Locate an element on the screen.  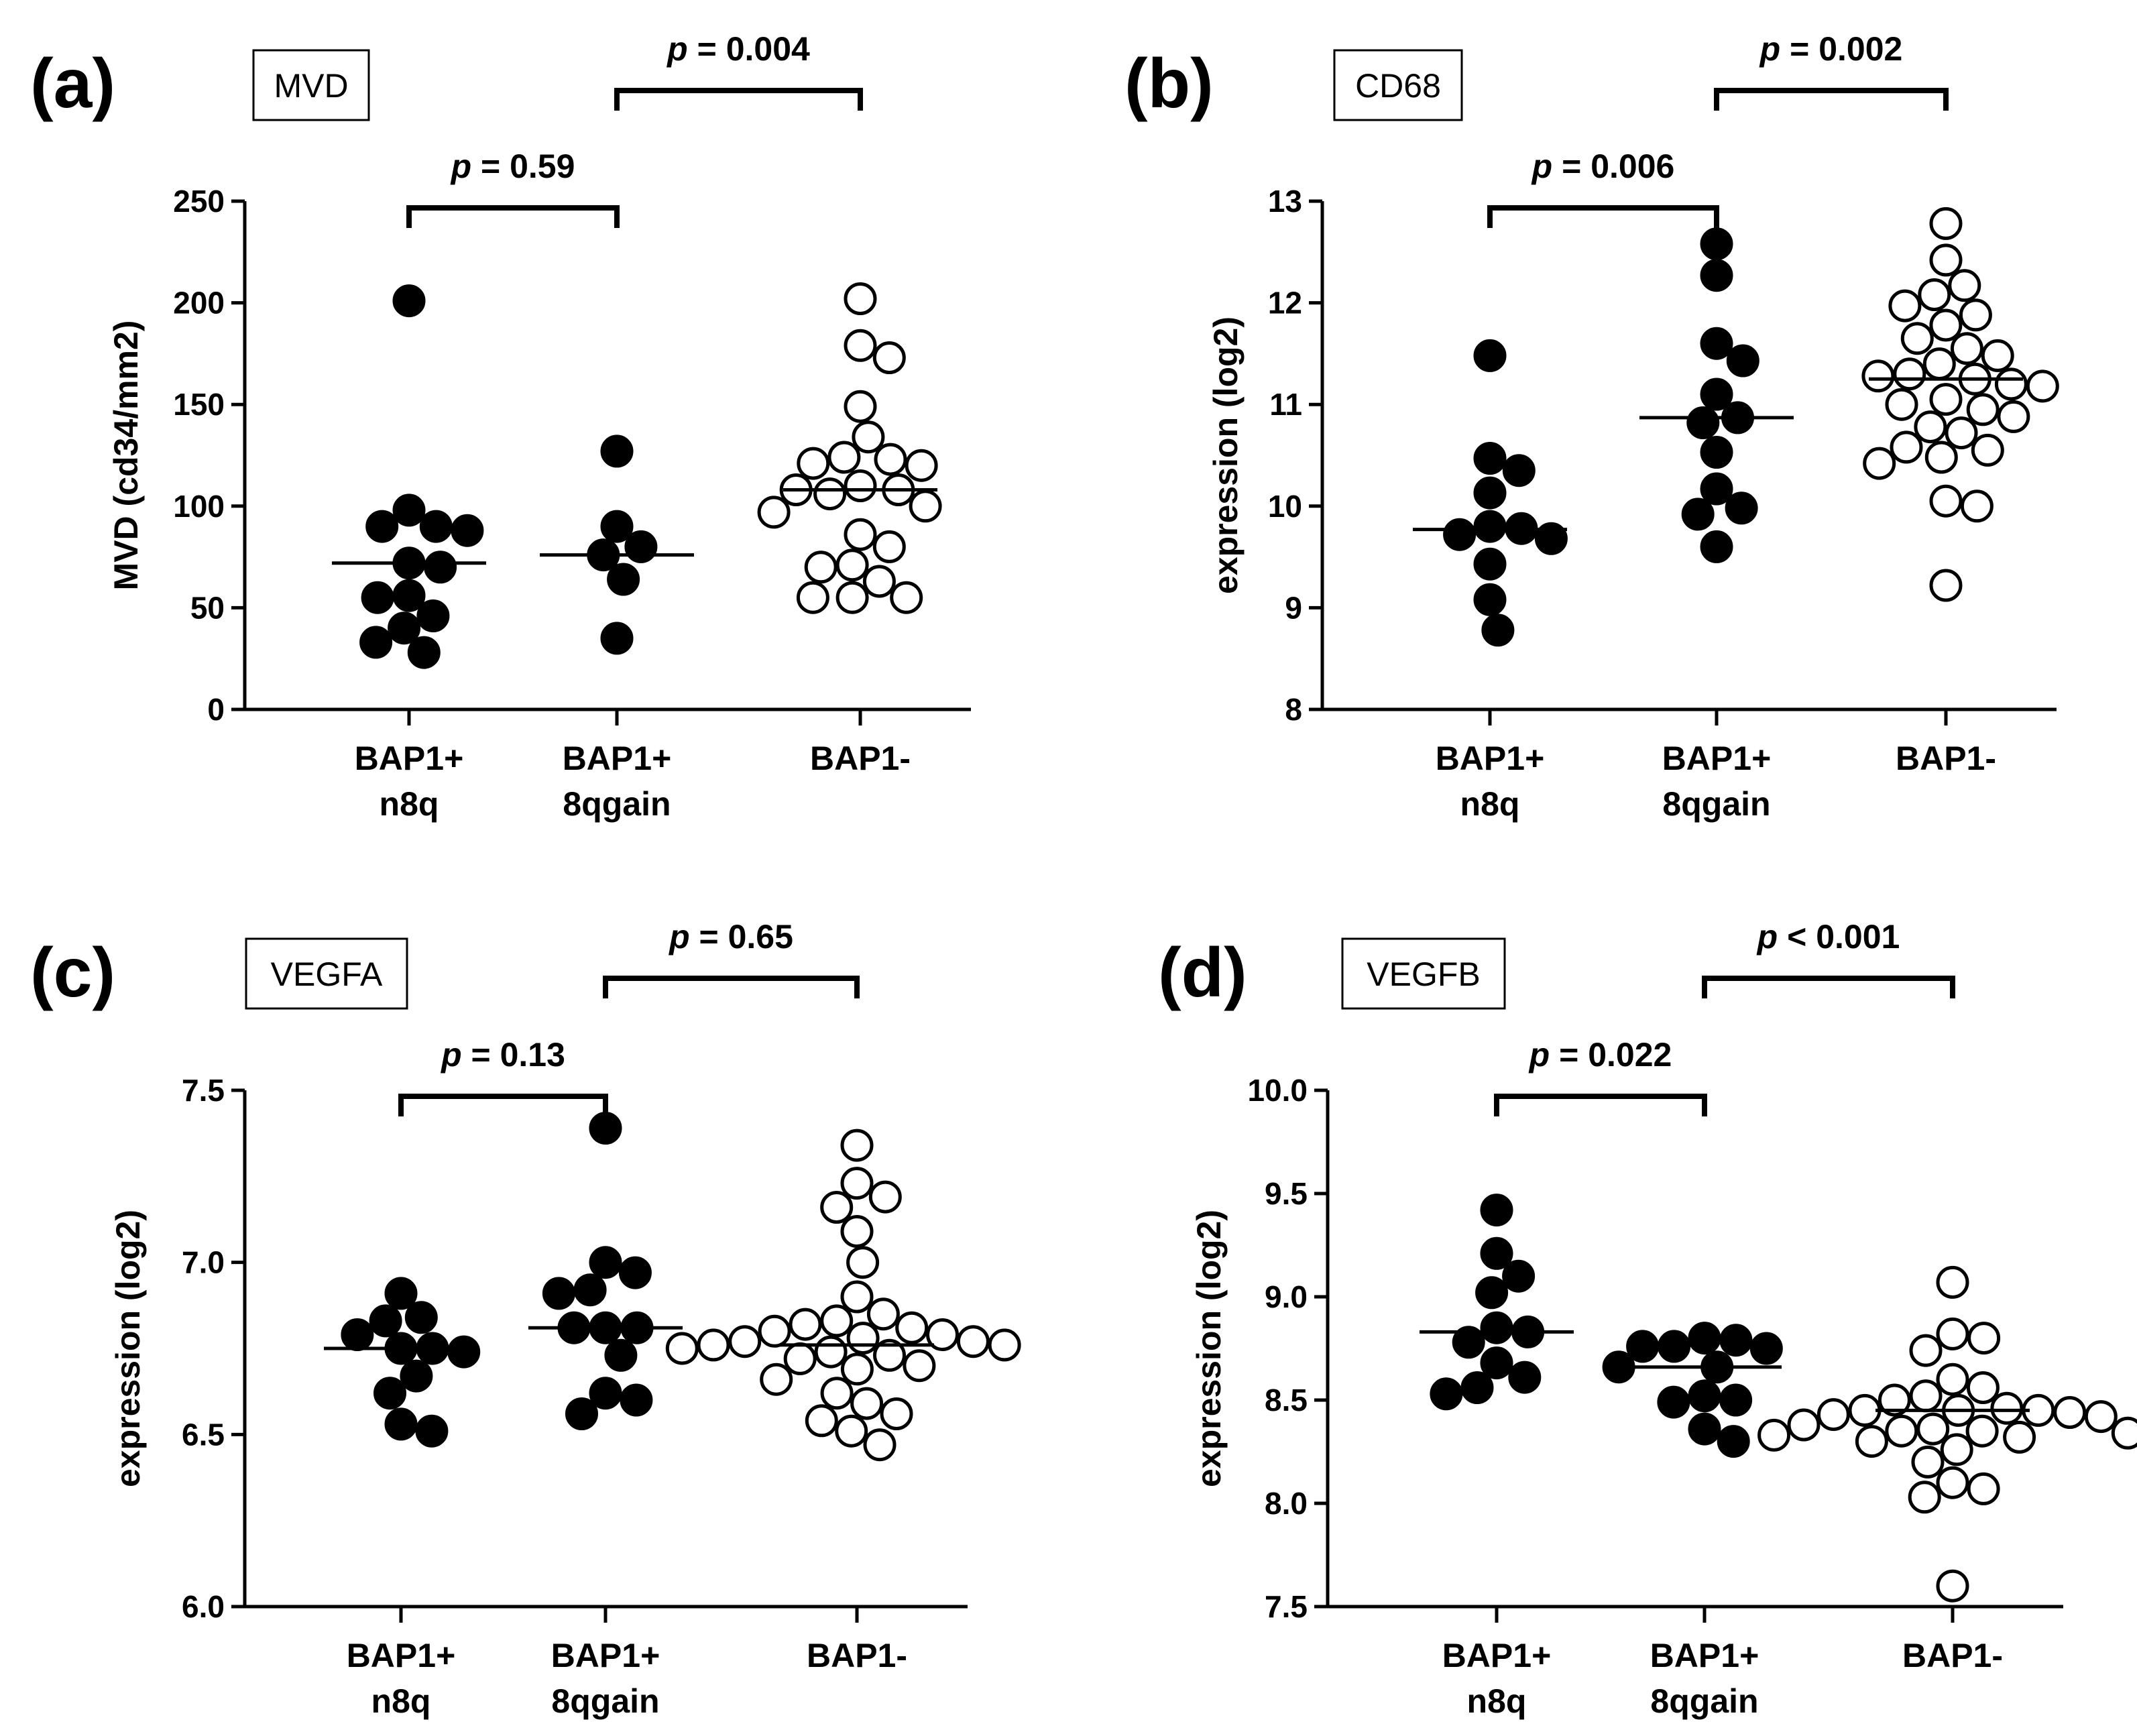
p-value-label: p = 0.004 is located at coordinates (738, 49).